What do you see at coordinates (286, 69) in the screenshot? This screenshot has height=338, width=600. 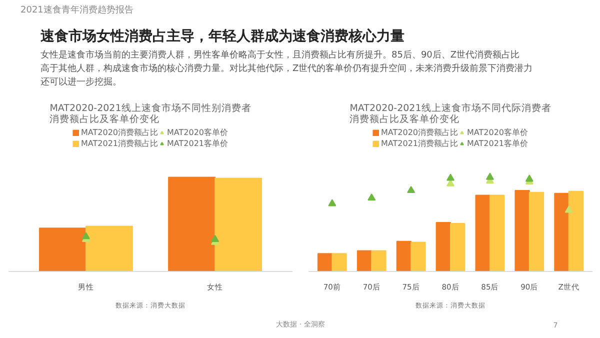 I see `text: 女性是速食市场当前的主要消费人群，男性客单价略高于女性，且消费额占比有所提升。85后、90后、Z世代消费额占比高于其他人群，构成速食市场的核心消费力量。对比其他代际，Z世代的客单价仍有提升空间，未来消费升级前景下消费潜力还可以进一步挖掘。` at bounding box center [286, 69].